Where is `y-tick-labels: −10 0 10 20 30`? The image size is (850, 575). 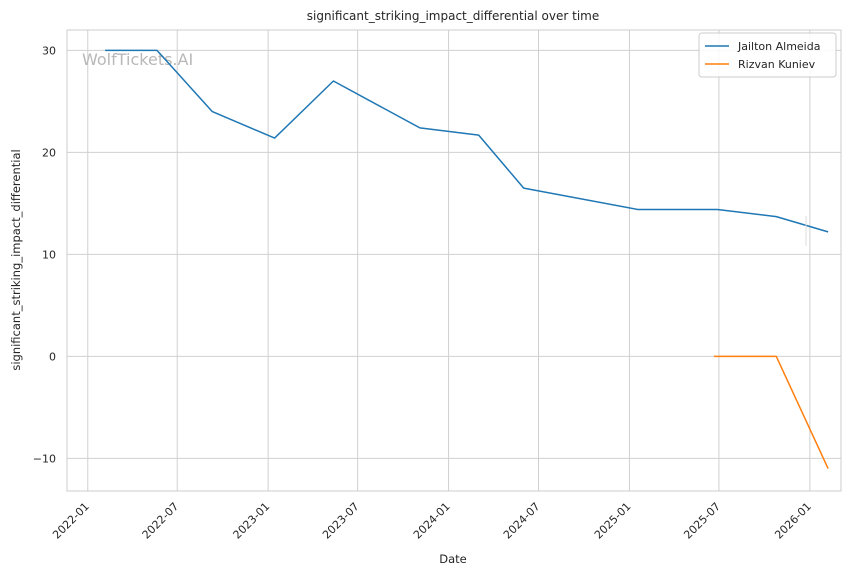
y-tick-labels: −10 0 10 20 30 is located at coordinates (44, 254).